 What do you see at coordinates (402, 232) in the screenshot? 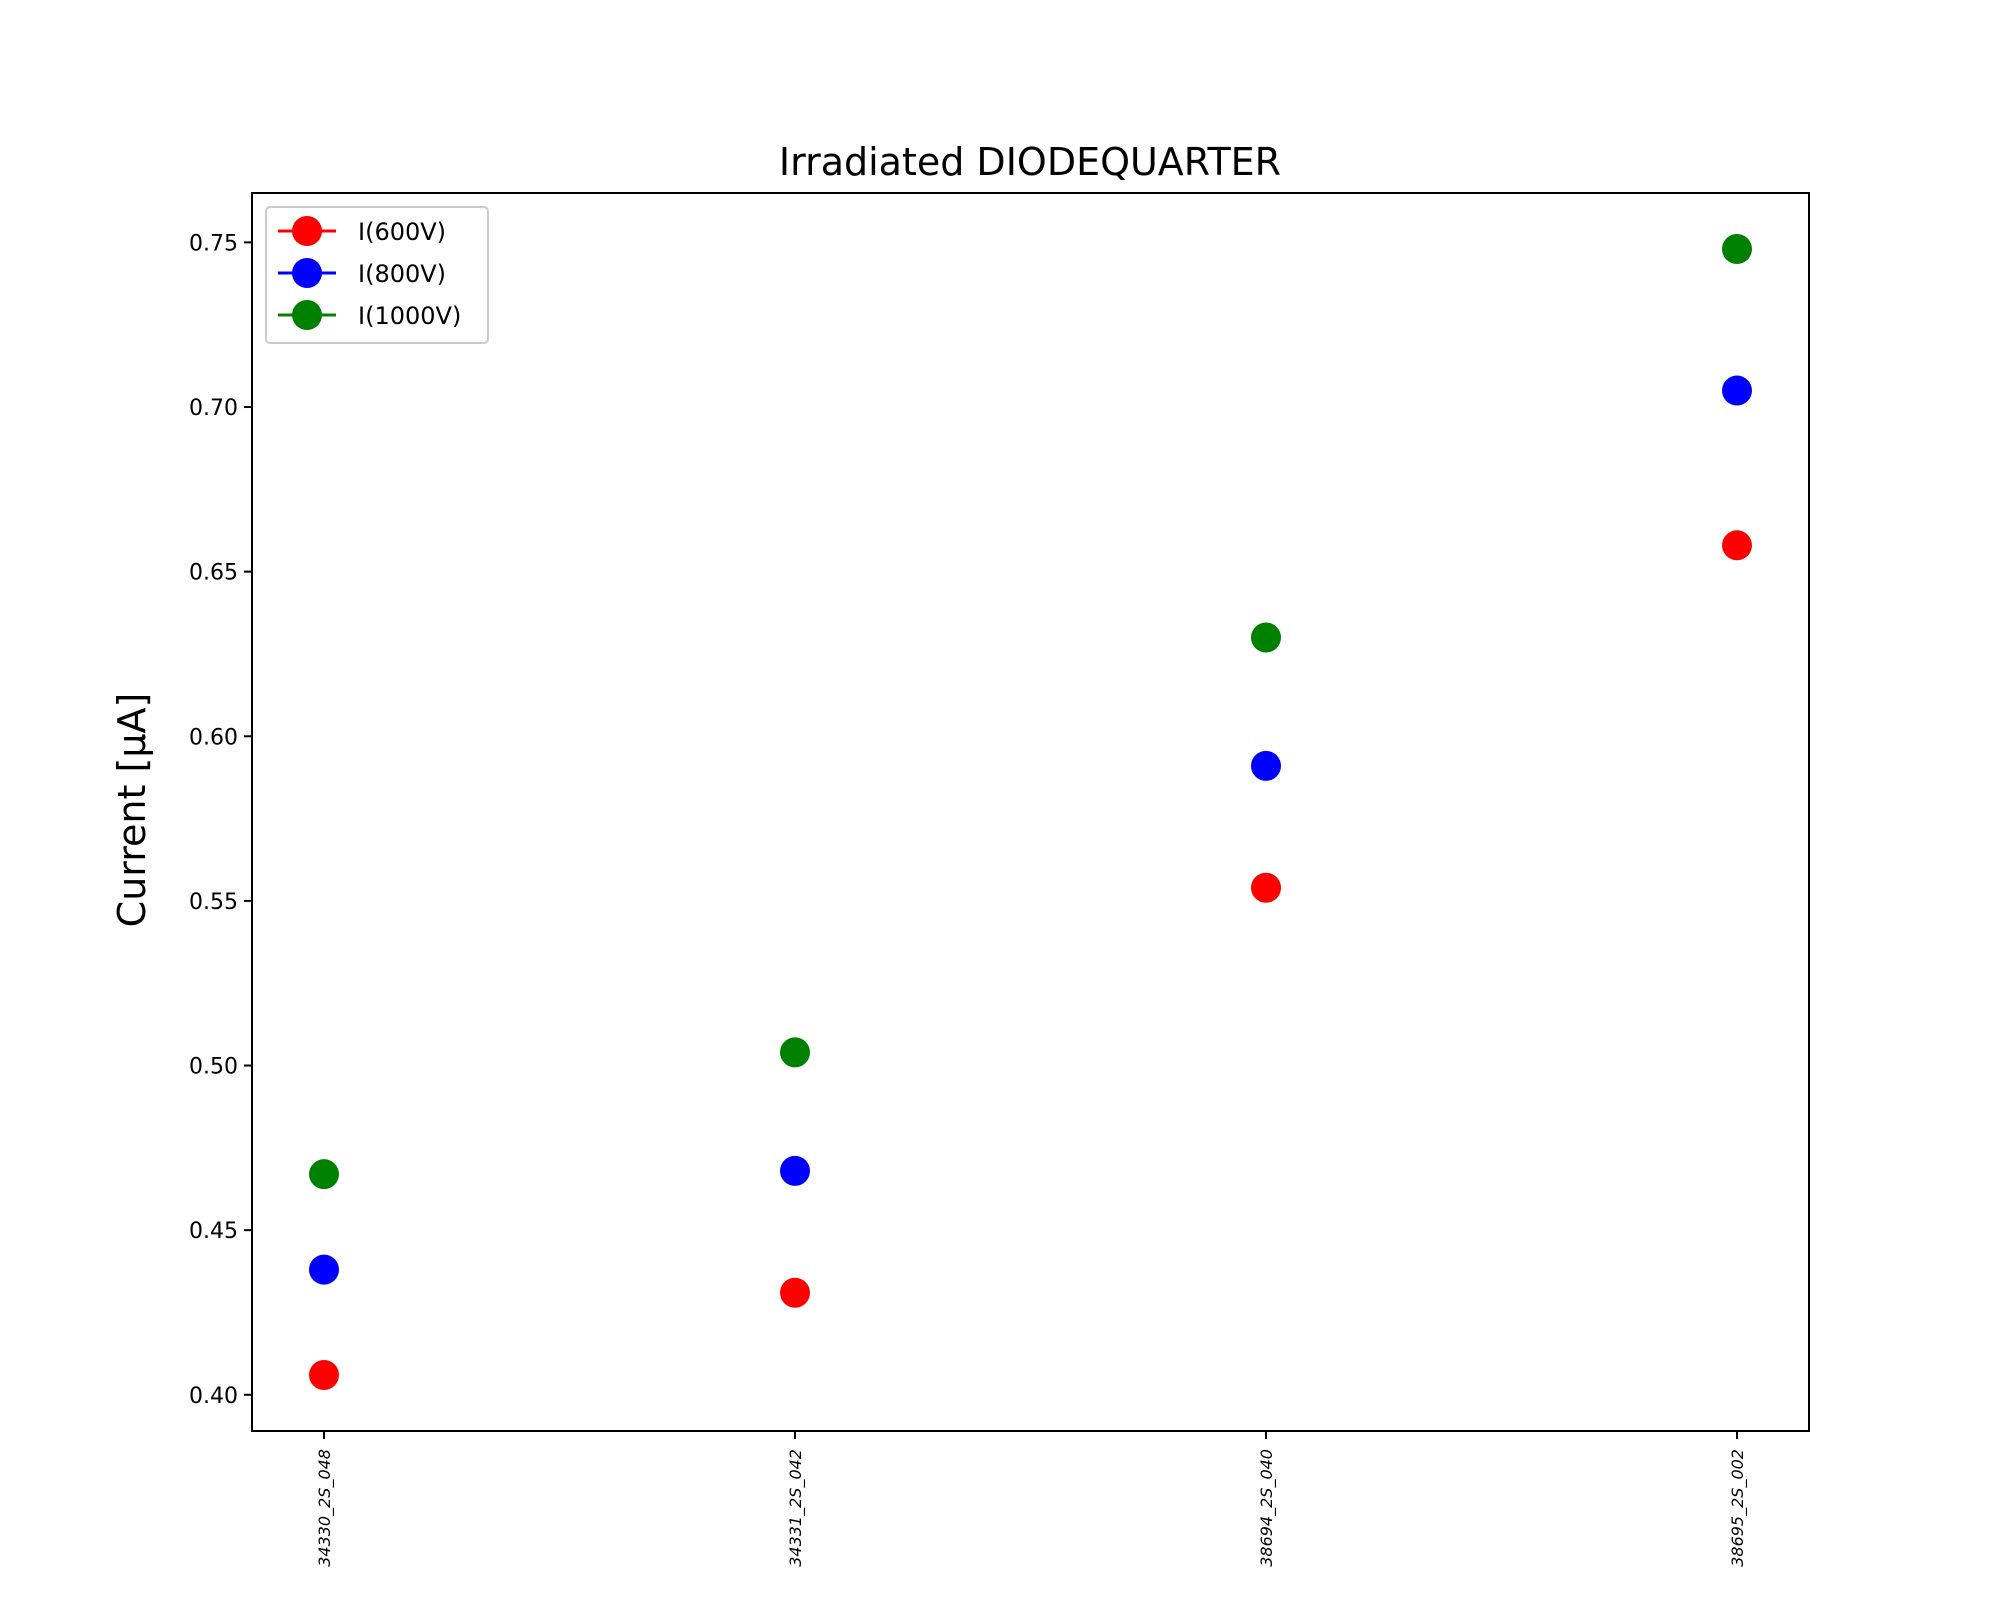
I see `legend-label: I(600V)` at bounding box center [402, 232].